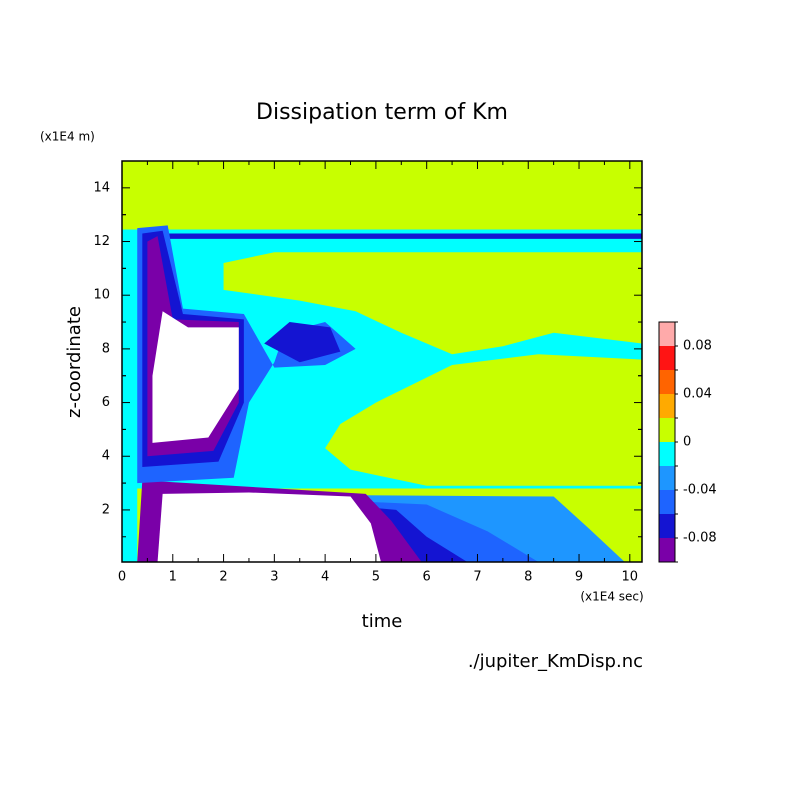  I want to click on x-tick-label: 7, so click(477, 577).